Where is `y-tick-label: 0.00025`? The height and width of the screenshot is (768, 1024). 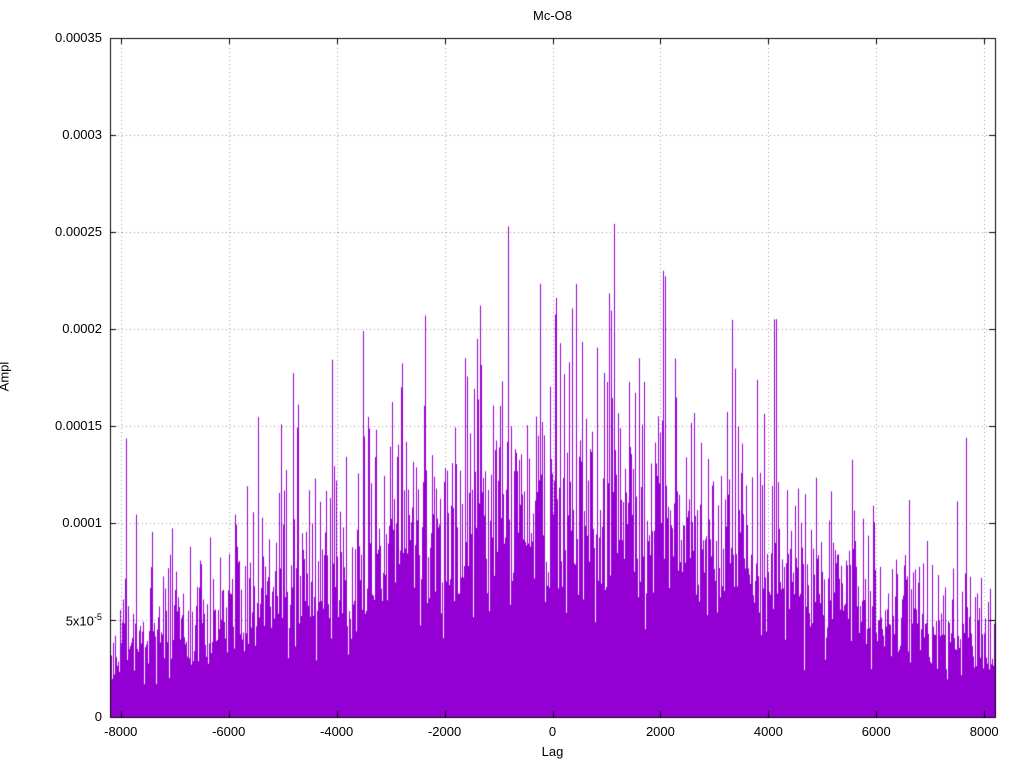
y-tick-label: 0.00025 is located at coordinates (78, 231).